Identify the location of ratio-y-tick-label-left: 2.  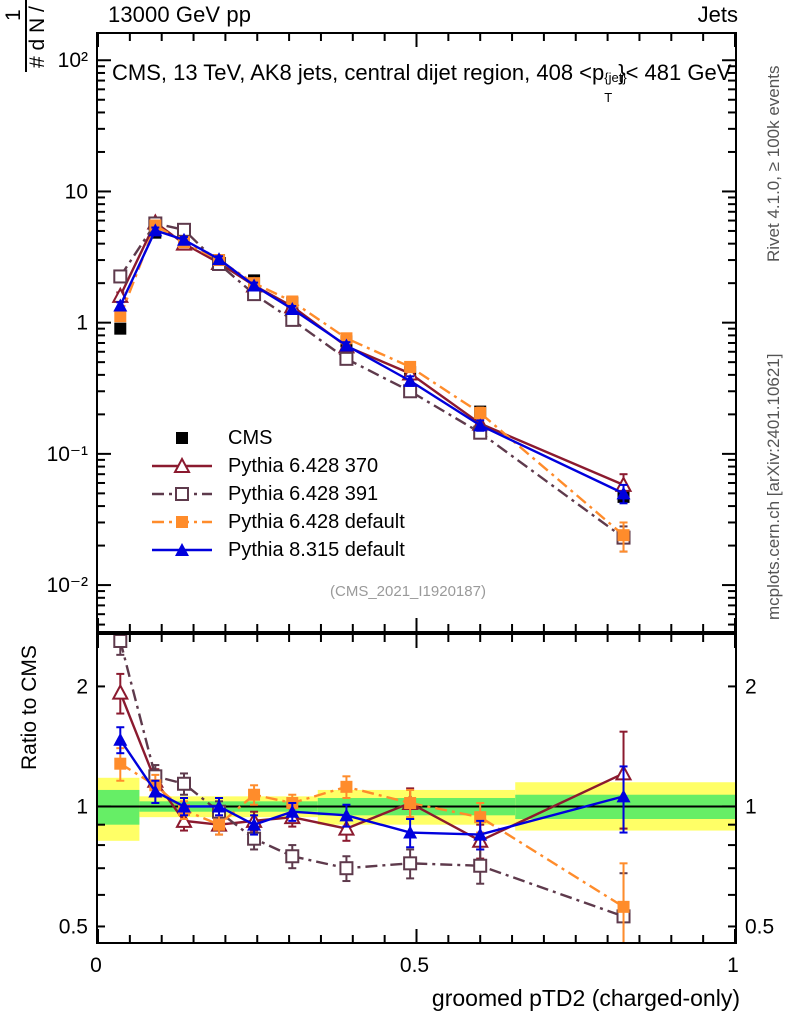
(82, 686).